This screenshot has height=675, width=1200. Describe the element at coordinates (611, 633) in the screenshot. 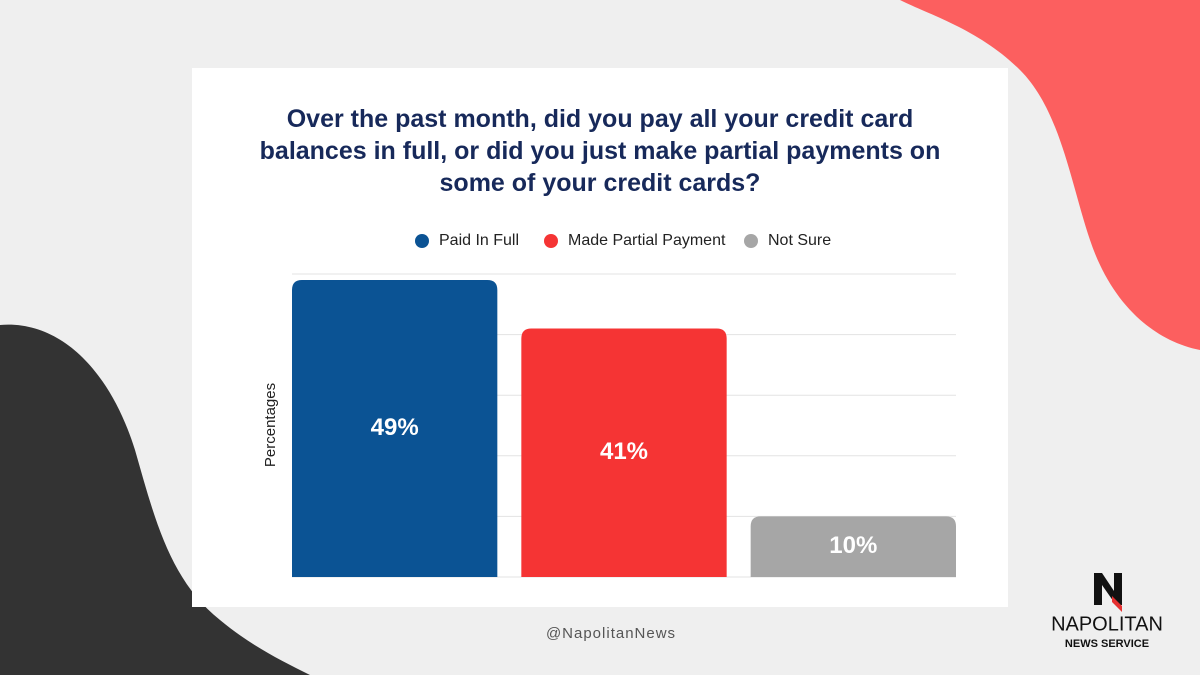

I see `footer-handle: @NapolitanNews` at that location.